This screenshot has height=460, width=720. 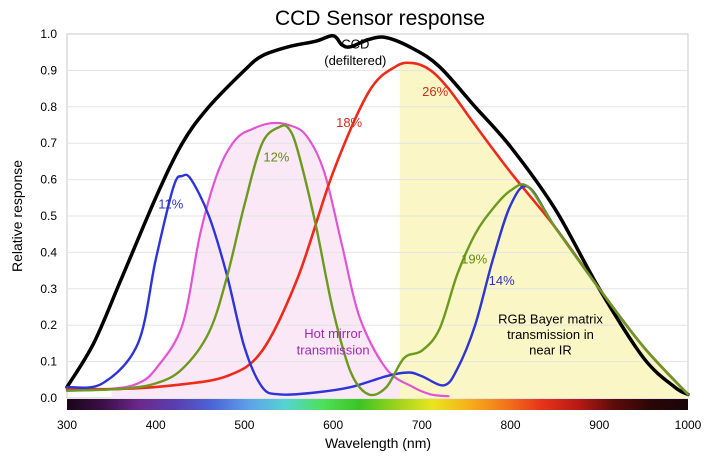 I want to click on annotation-hot-mirror: Hot mirror, so click(x=333, y=333).